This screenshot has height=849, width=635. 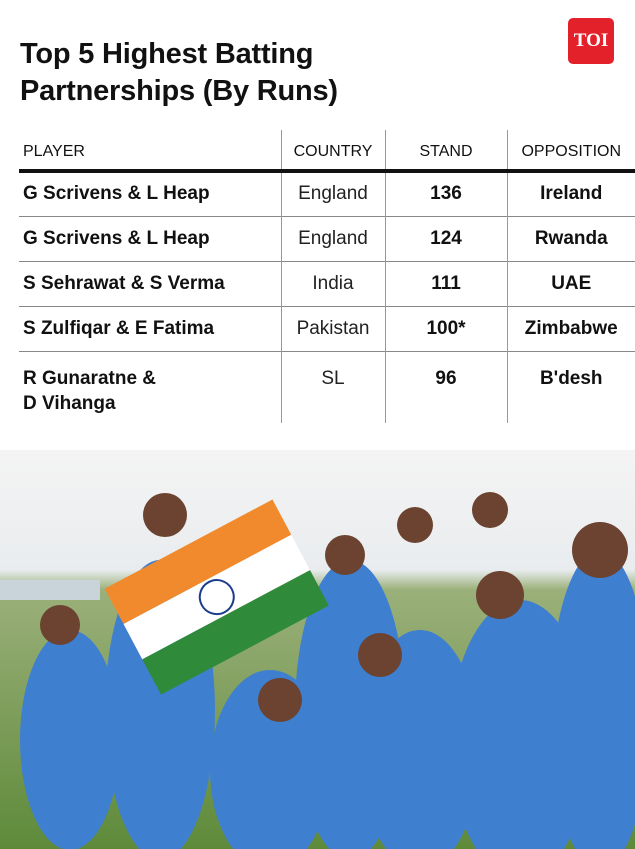 I want to click on table-row: R Gunaratne & D Vihanga SL 96 B'desh, so click(x=327, y=386).